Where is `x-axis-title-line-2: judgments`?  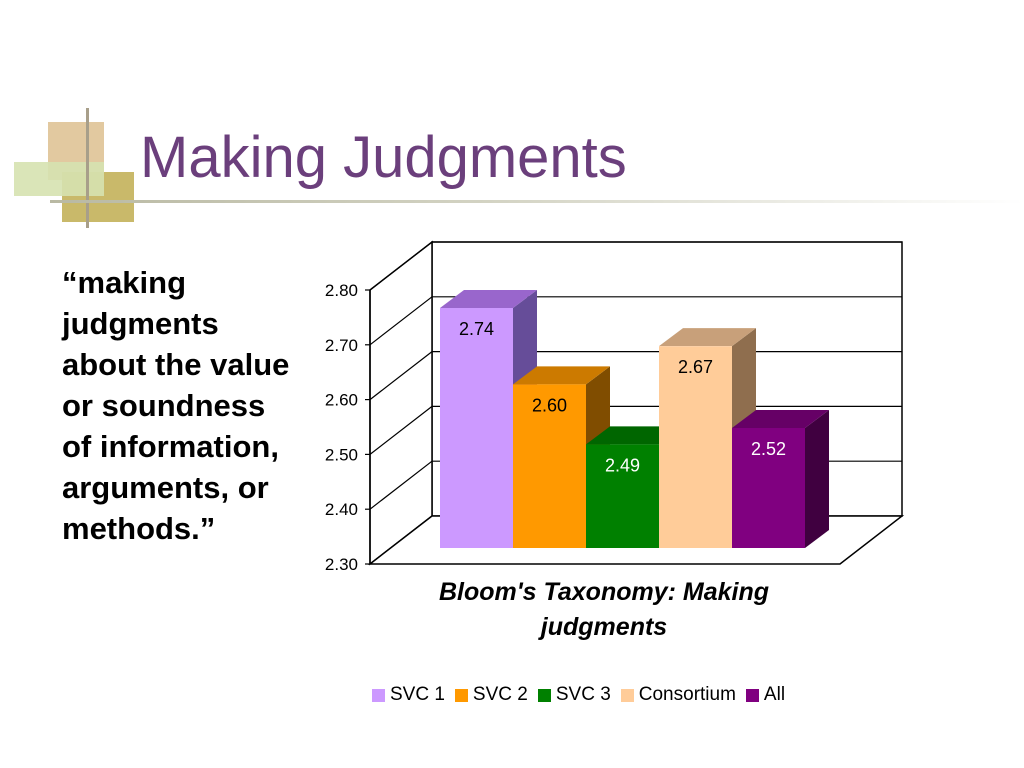 x-axis-title-line-2: judgments is located at coordinates (602, 627).